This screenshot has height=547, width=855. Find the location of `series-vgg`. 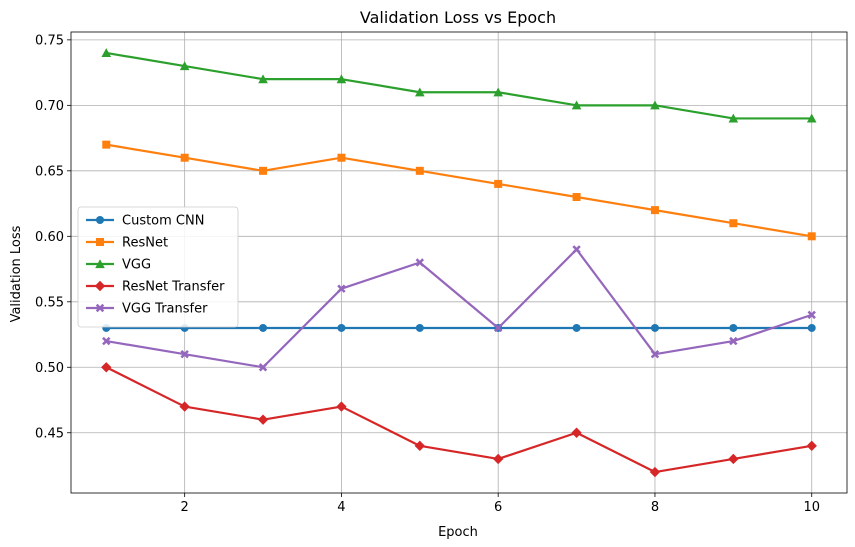

series-vgg is located at coordinates (459, 85).